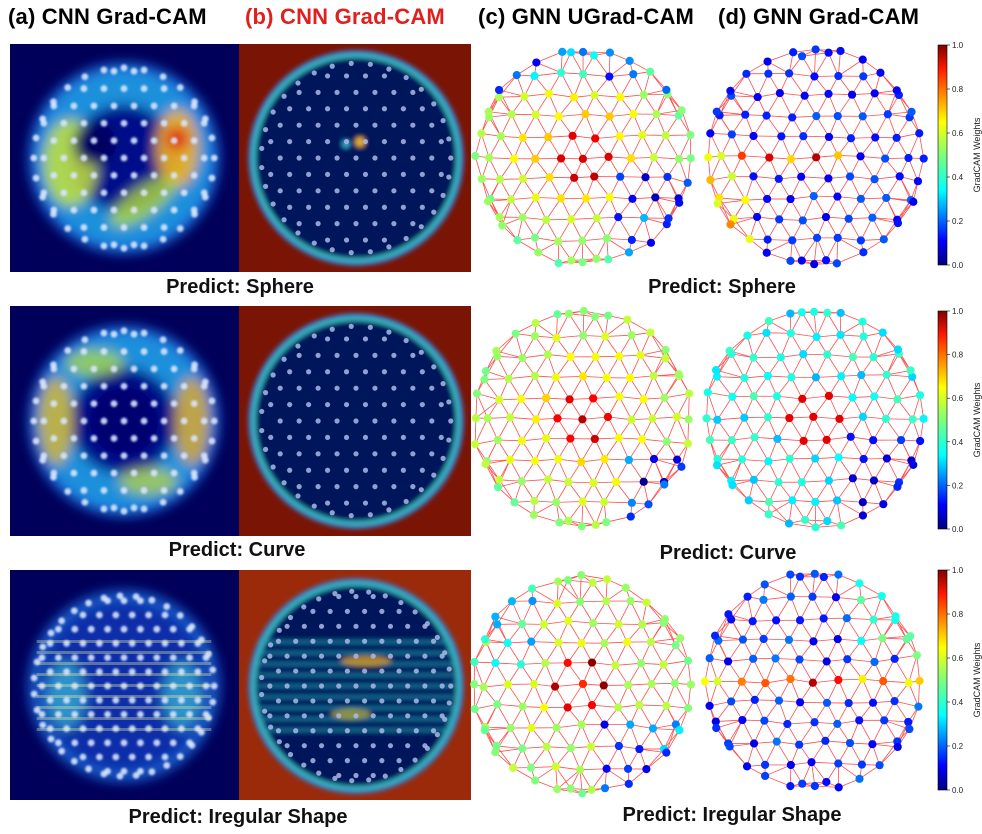  Describe the element at coordinates (958, 355) in the screenshot. I see `colorbar-tick-label: 0.8` at that location.